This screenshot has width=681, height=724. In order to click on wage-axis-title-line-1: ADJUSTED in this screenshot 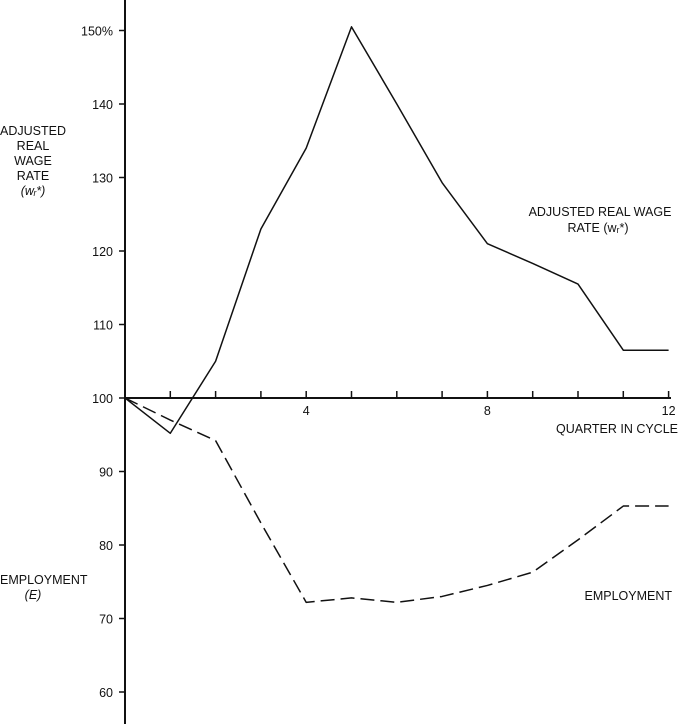, I will do `click(33, 131)`.